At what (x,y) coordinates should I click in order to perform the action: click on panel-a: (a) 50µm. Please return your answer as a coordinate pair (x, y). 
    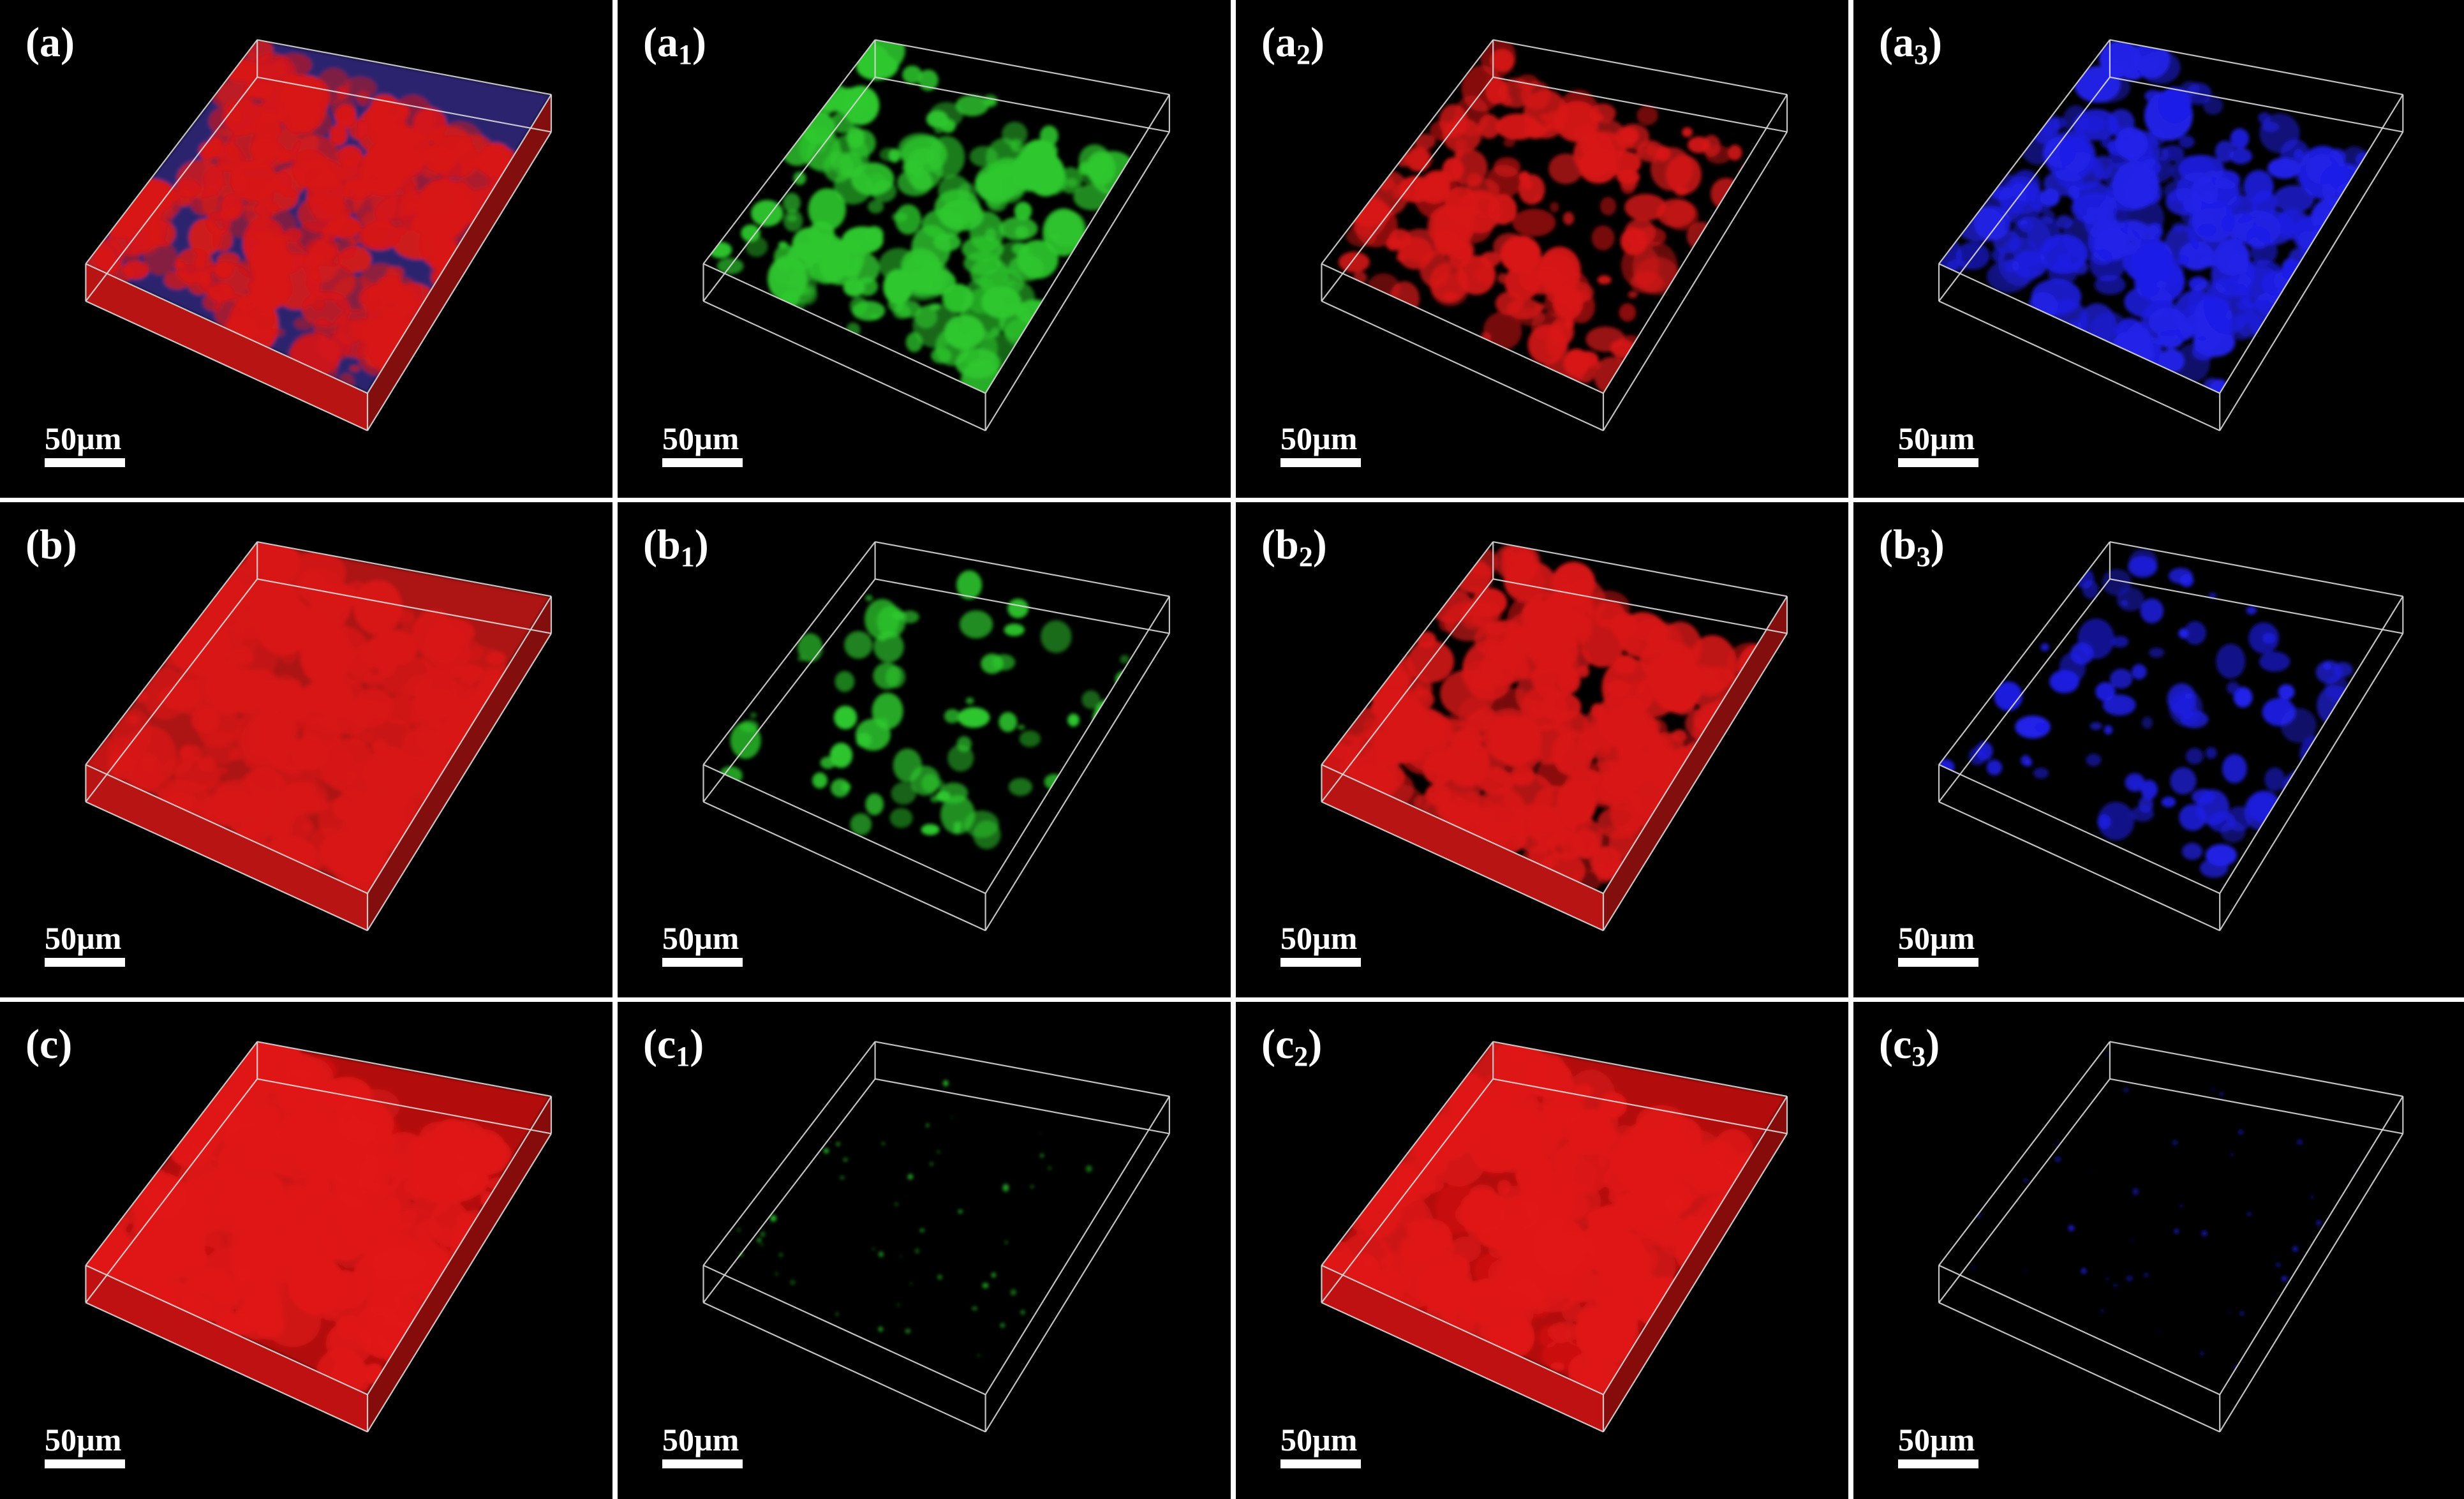
    Looking at the image, I should click on (306, 249).